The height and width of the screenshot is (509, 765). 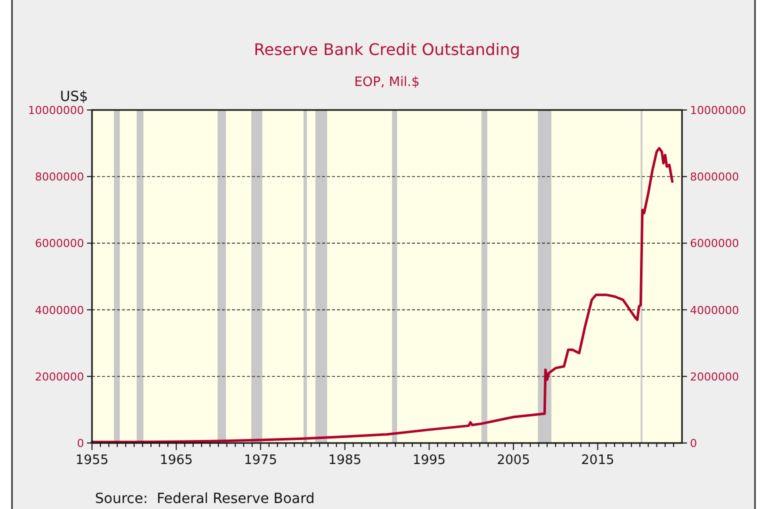 What do you see at coordinates (176, 460) in the screenshot?
I see `x-tick-label: 1965` at bounding box center [176, 460].